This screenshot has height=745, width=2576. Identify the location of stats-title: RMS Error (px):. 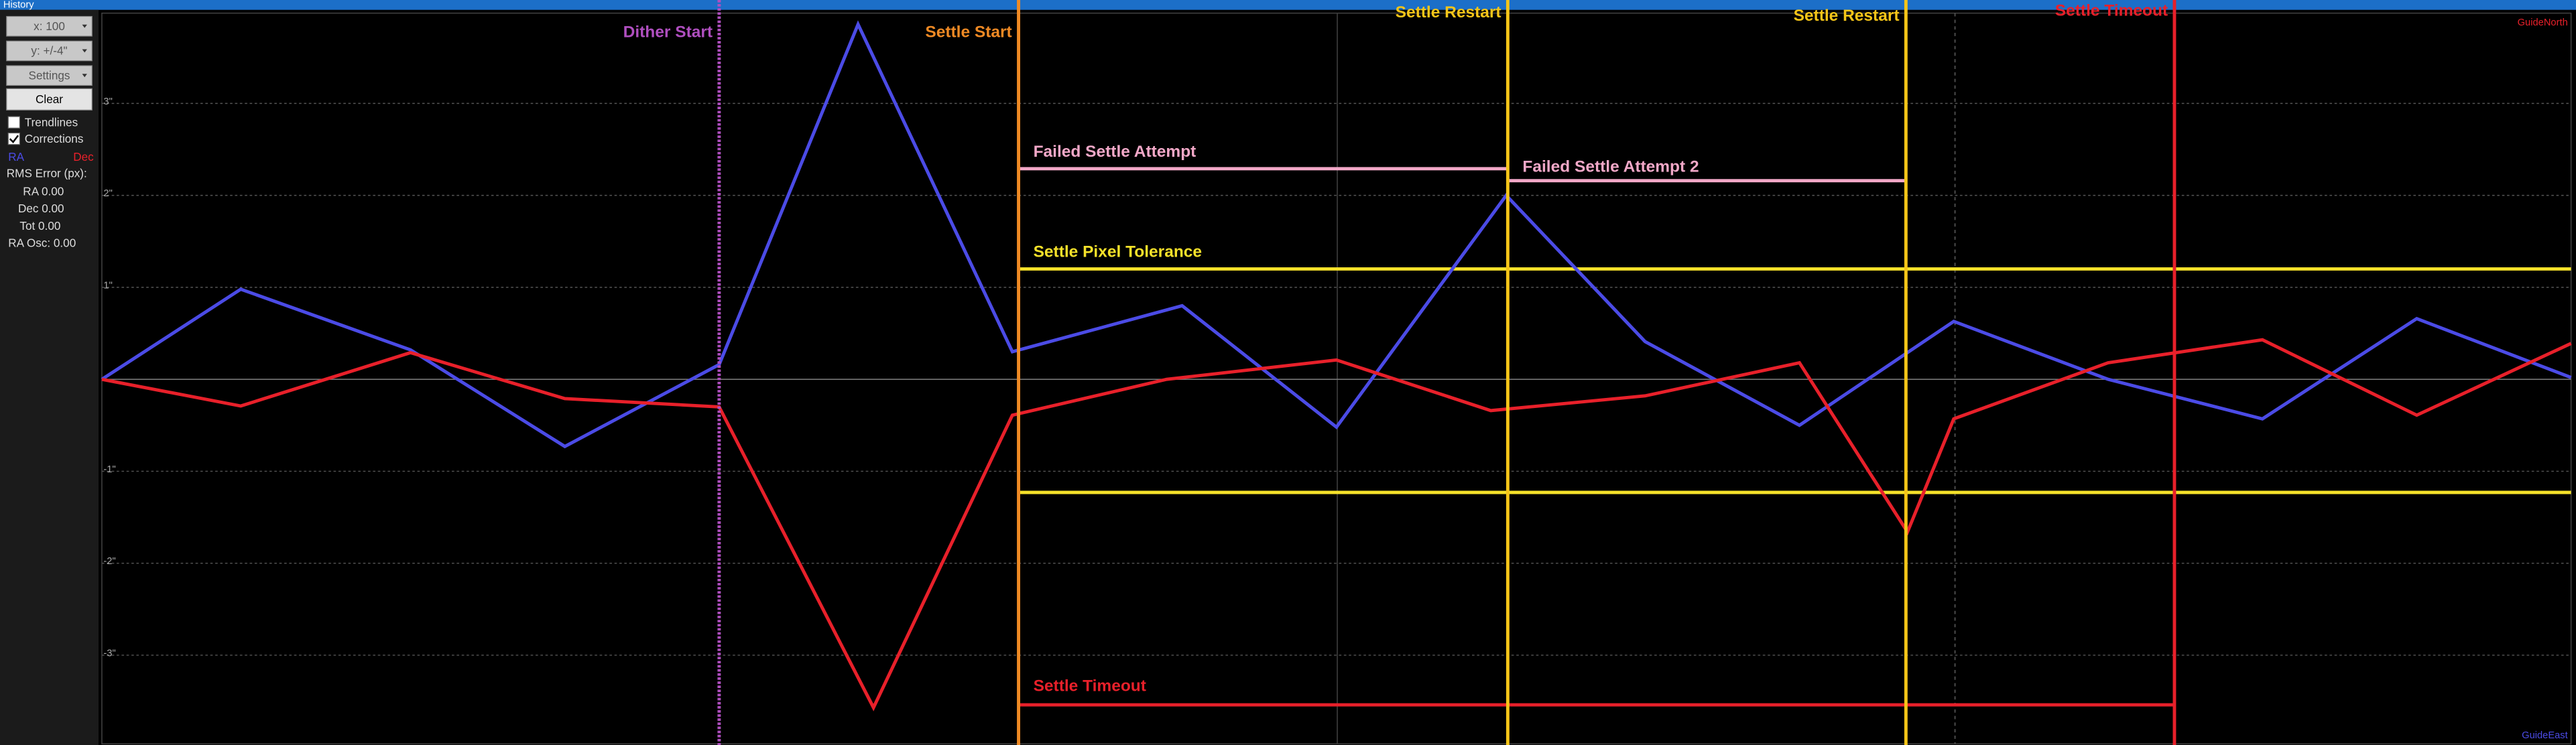
(47, 173).